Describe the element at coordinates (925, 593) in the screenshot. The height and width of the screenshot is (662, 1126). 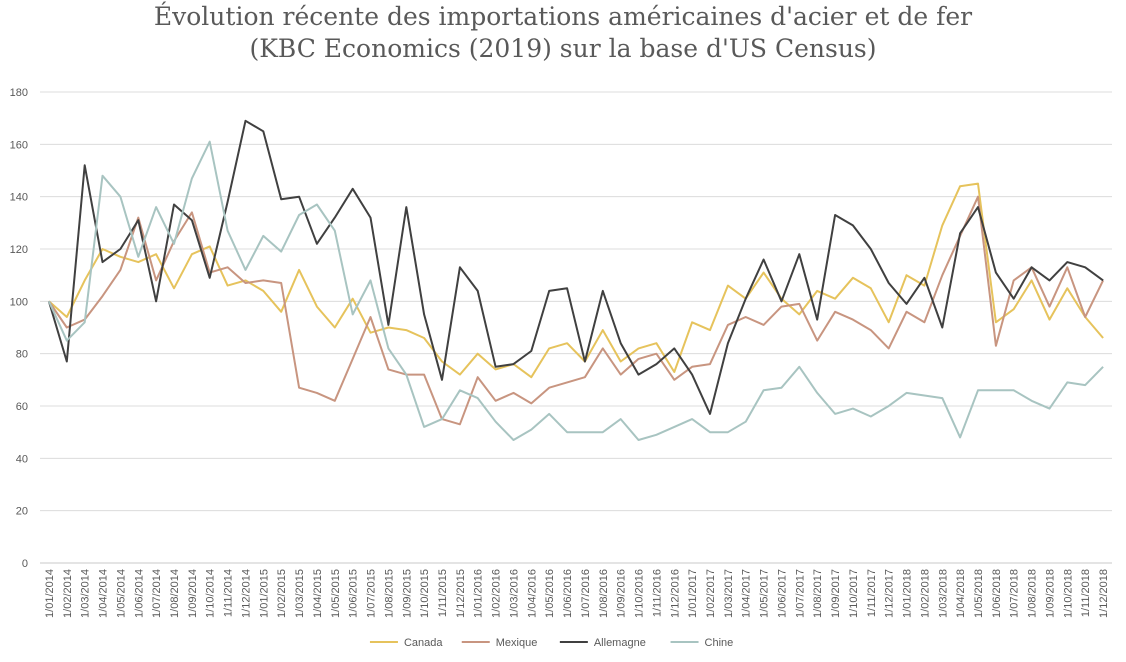
I see `x-tick-label: 1/02/2018` at that location.